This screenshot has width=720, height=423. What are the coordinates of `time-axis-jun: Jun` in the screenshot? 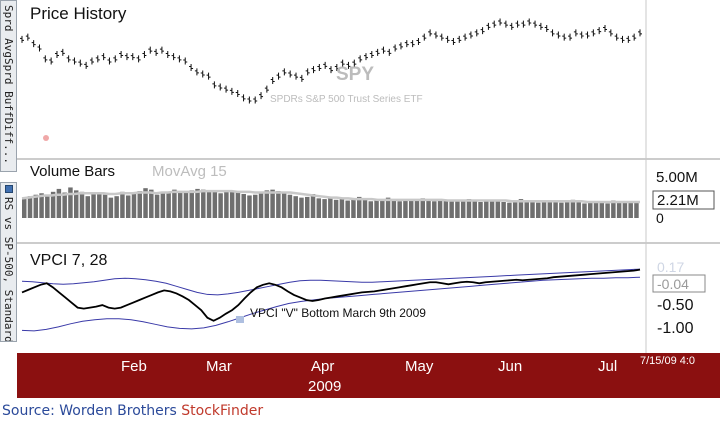 It's located at (510, 366).